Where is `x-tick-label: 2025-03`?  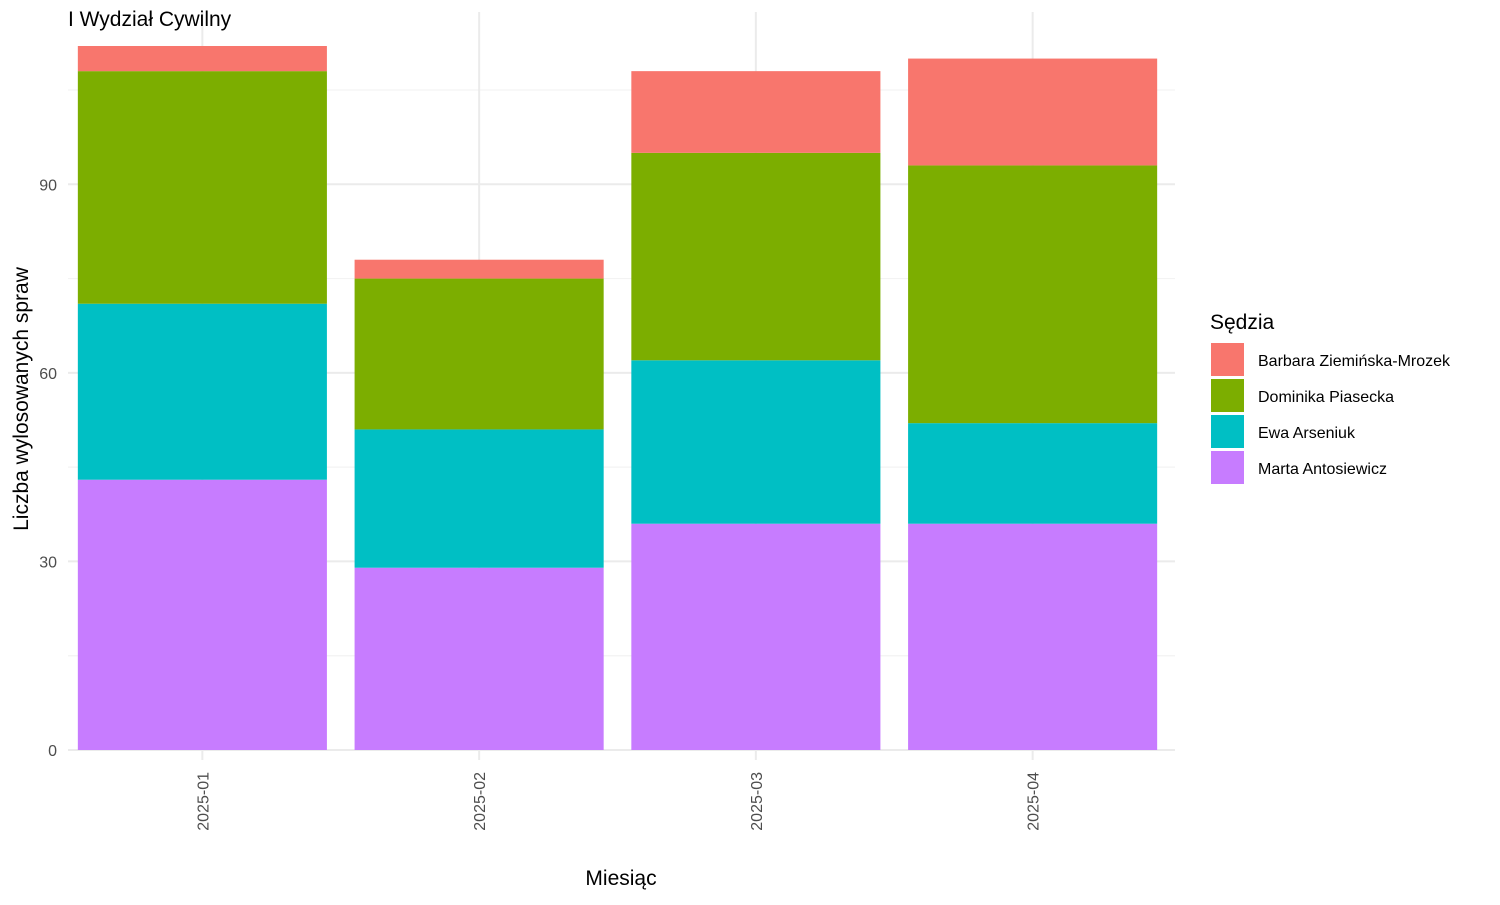
x-tick-label: 2025-03 is located at coordinates (757, 801).